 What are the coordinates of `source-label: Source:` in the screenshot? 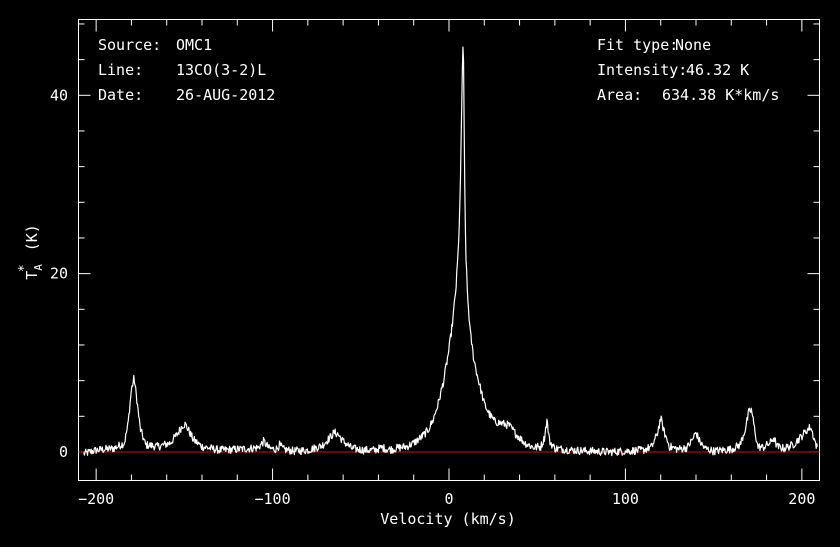 It's located at (129, 45).